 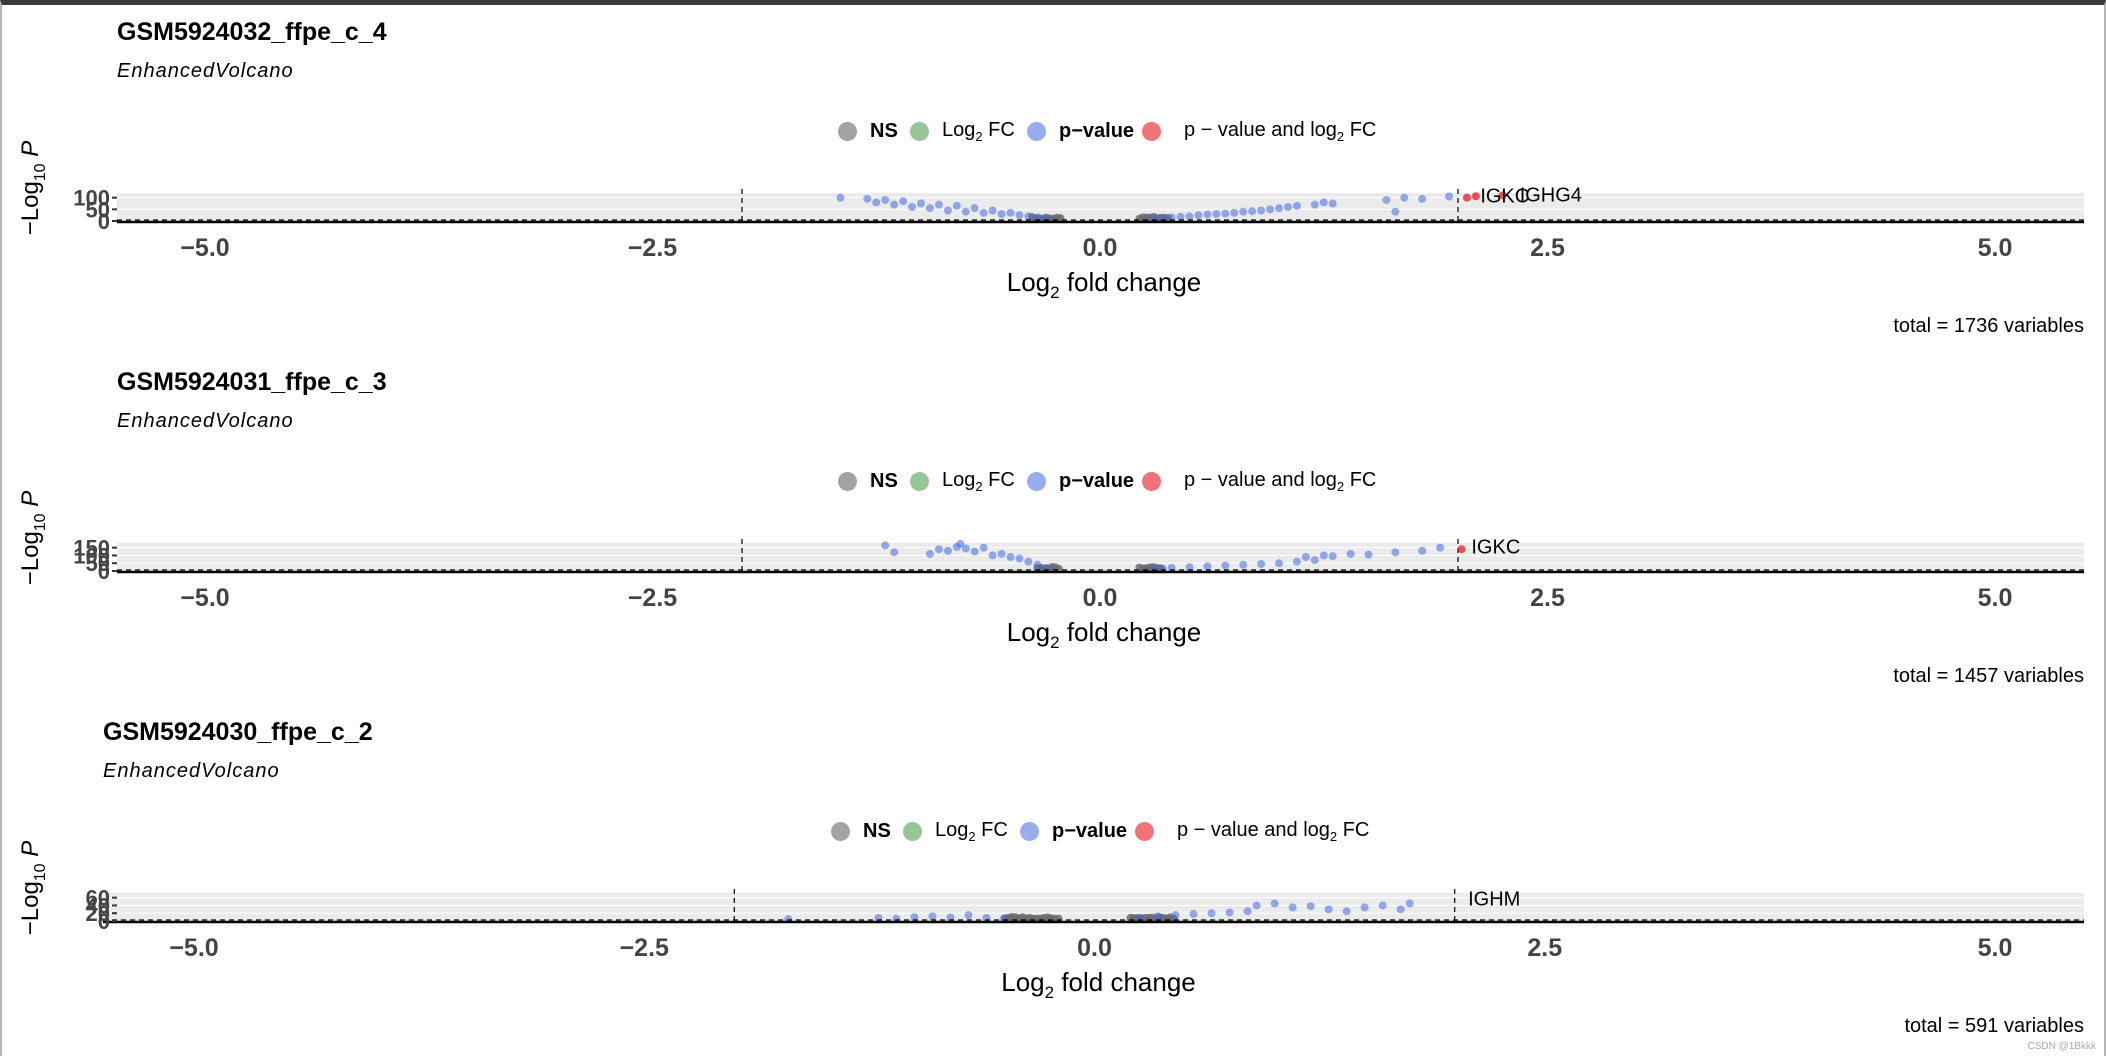 What do you see at coordinates (33, 538) in the screenshot?
I see `y-axis-title: −Log10 P` at bounding box center [33, 538].